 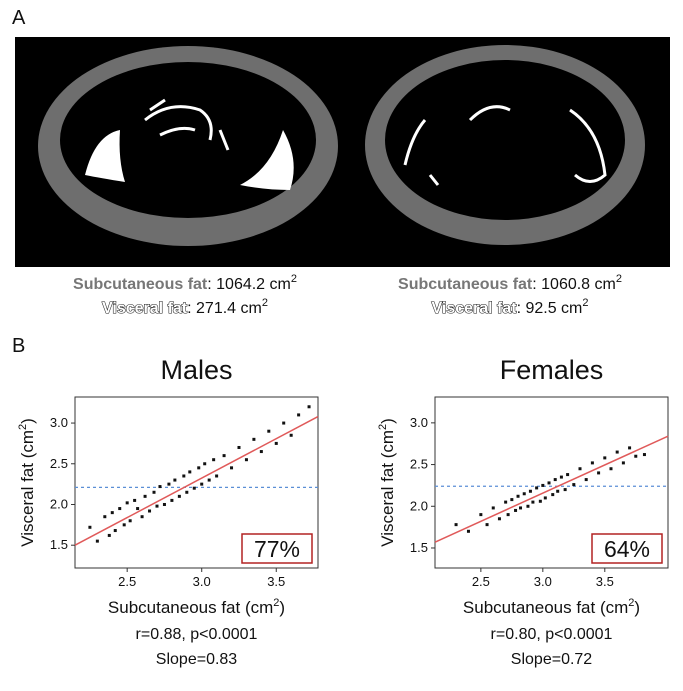 I want to click on caption: Subcutaneous fat: 1060.8 cm2, so click(x=510, y=283).